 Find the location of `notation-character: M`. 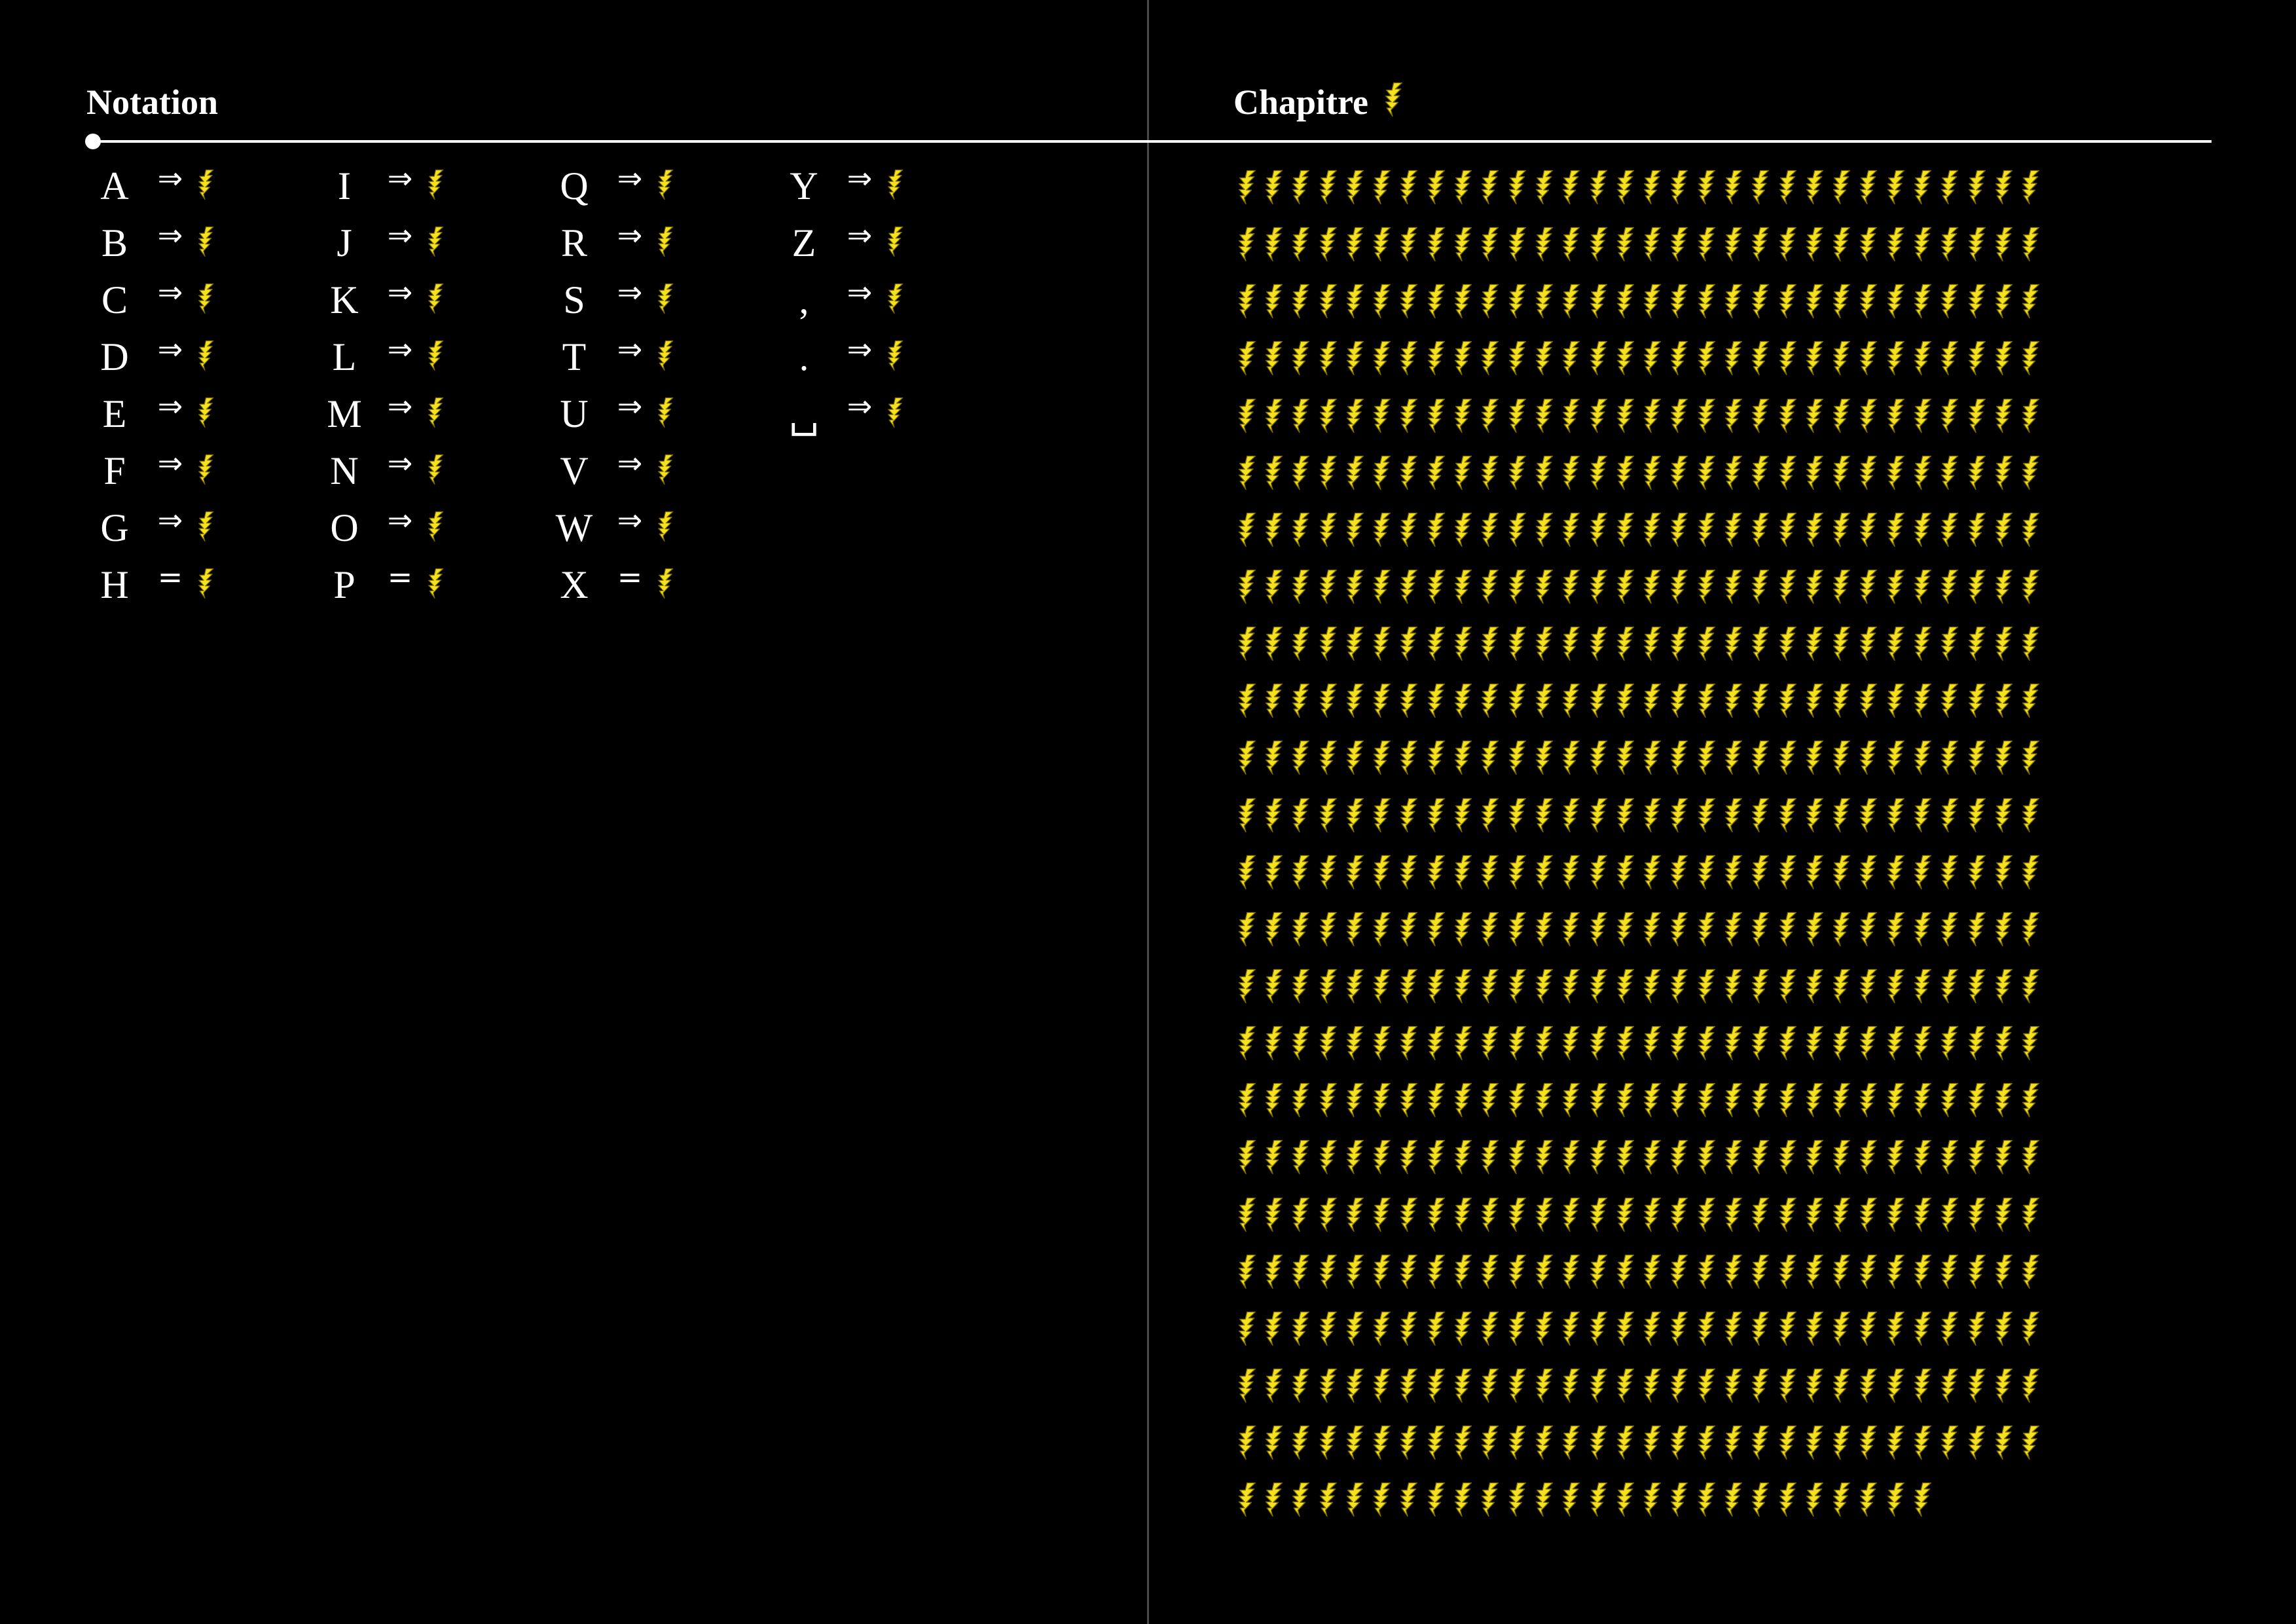

notation-character: M is located at coordinates (344, 413).